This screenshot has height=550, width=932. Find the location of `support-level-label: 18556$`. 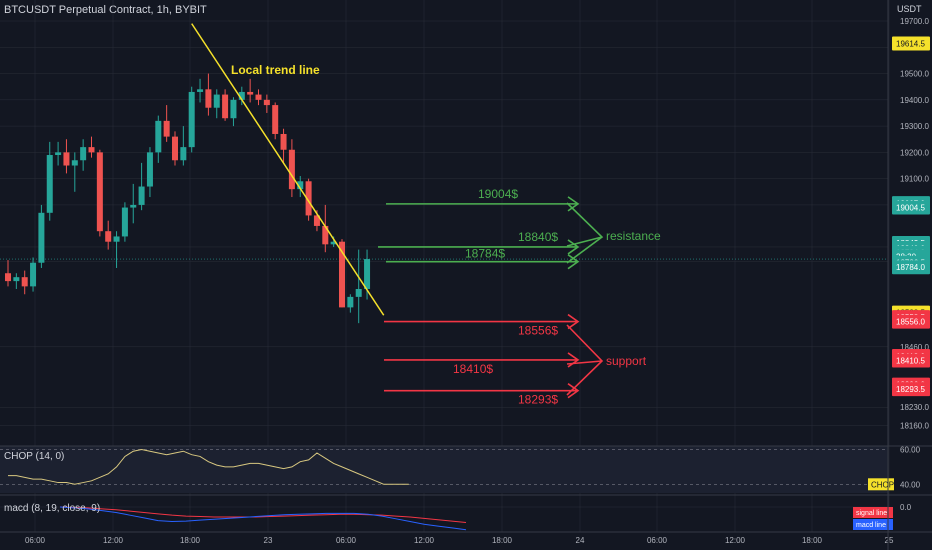

support-level-label: 18556$ is located at coordinates (538, 331).